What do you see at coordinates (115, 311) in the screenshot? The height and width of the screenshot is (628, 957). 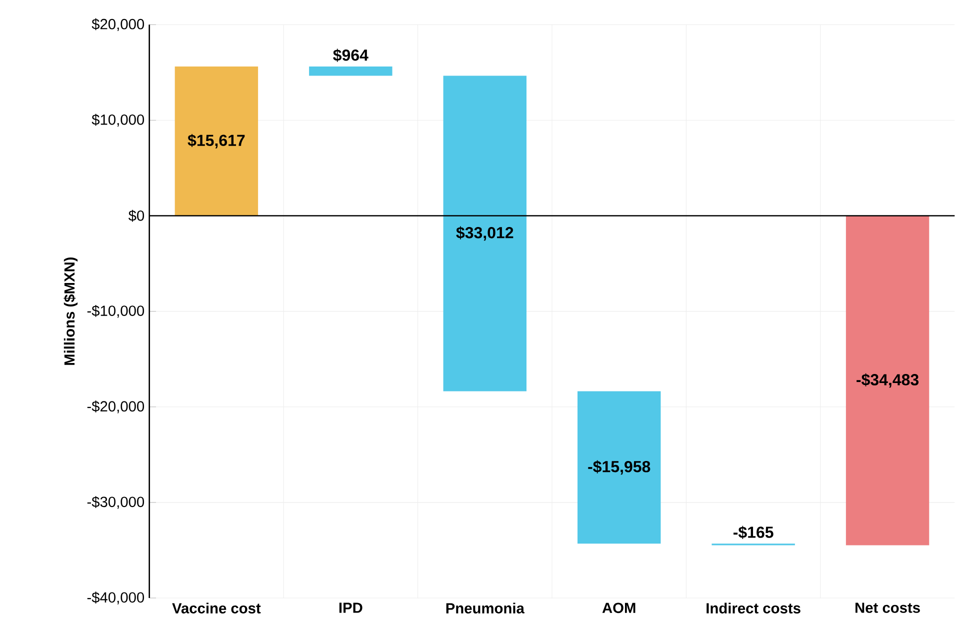 I see `y-tick-label: -$10,000` at bounding box center [115, 311].